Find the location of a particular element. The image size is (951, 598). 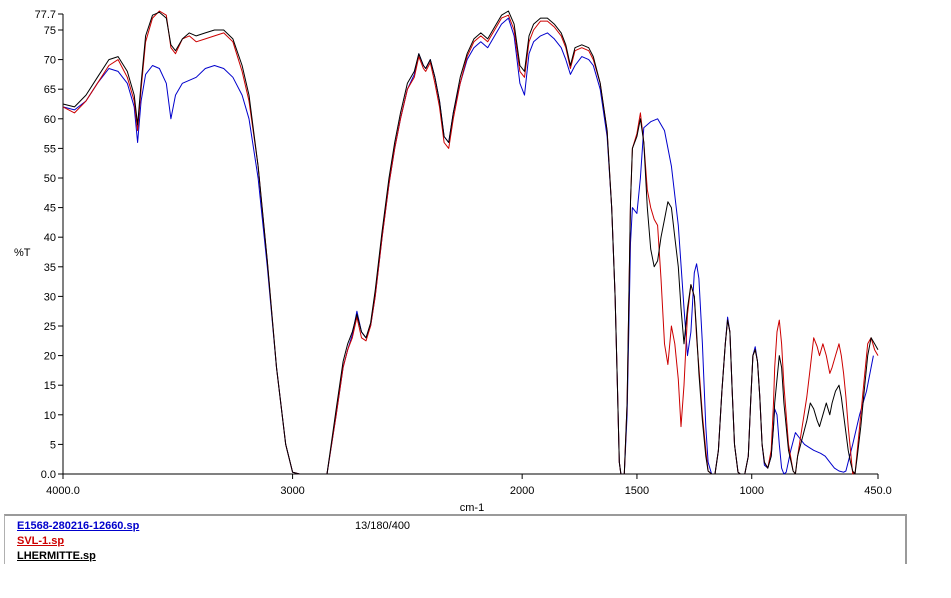

y-tick-label: 55 is located at coordinates (50, 149).